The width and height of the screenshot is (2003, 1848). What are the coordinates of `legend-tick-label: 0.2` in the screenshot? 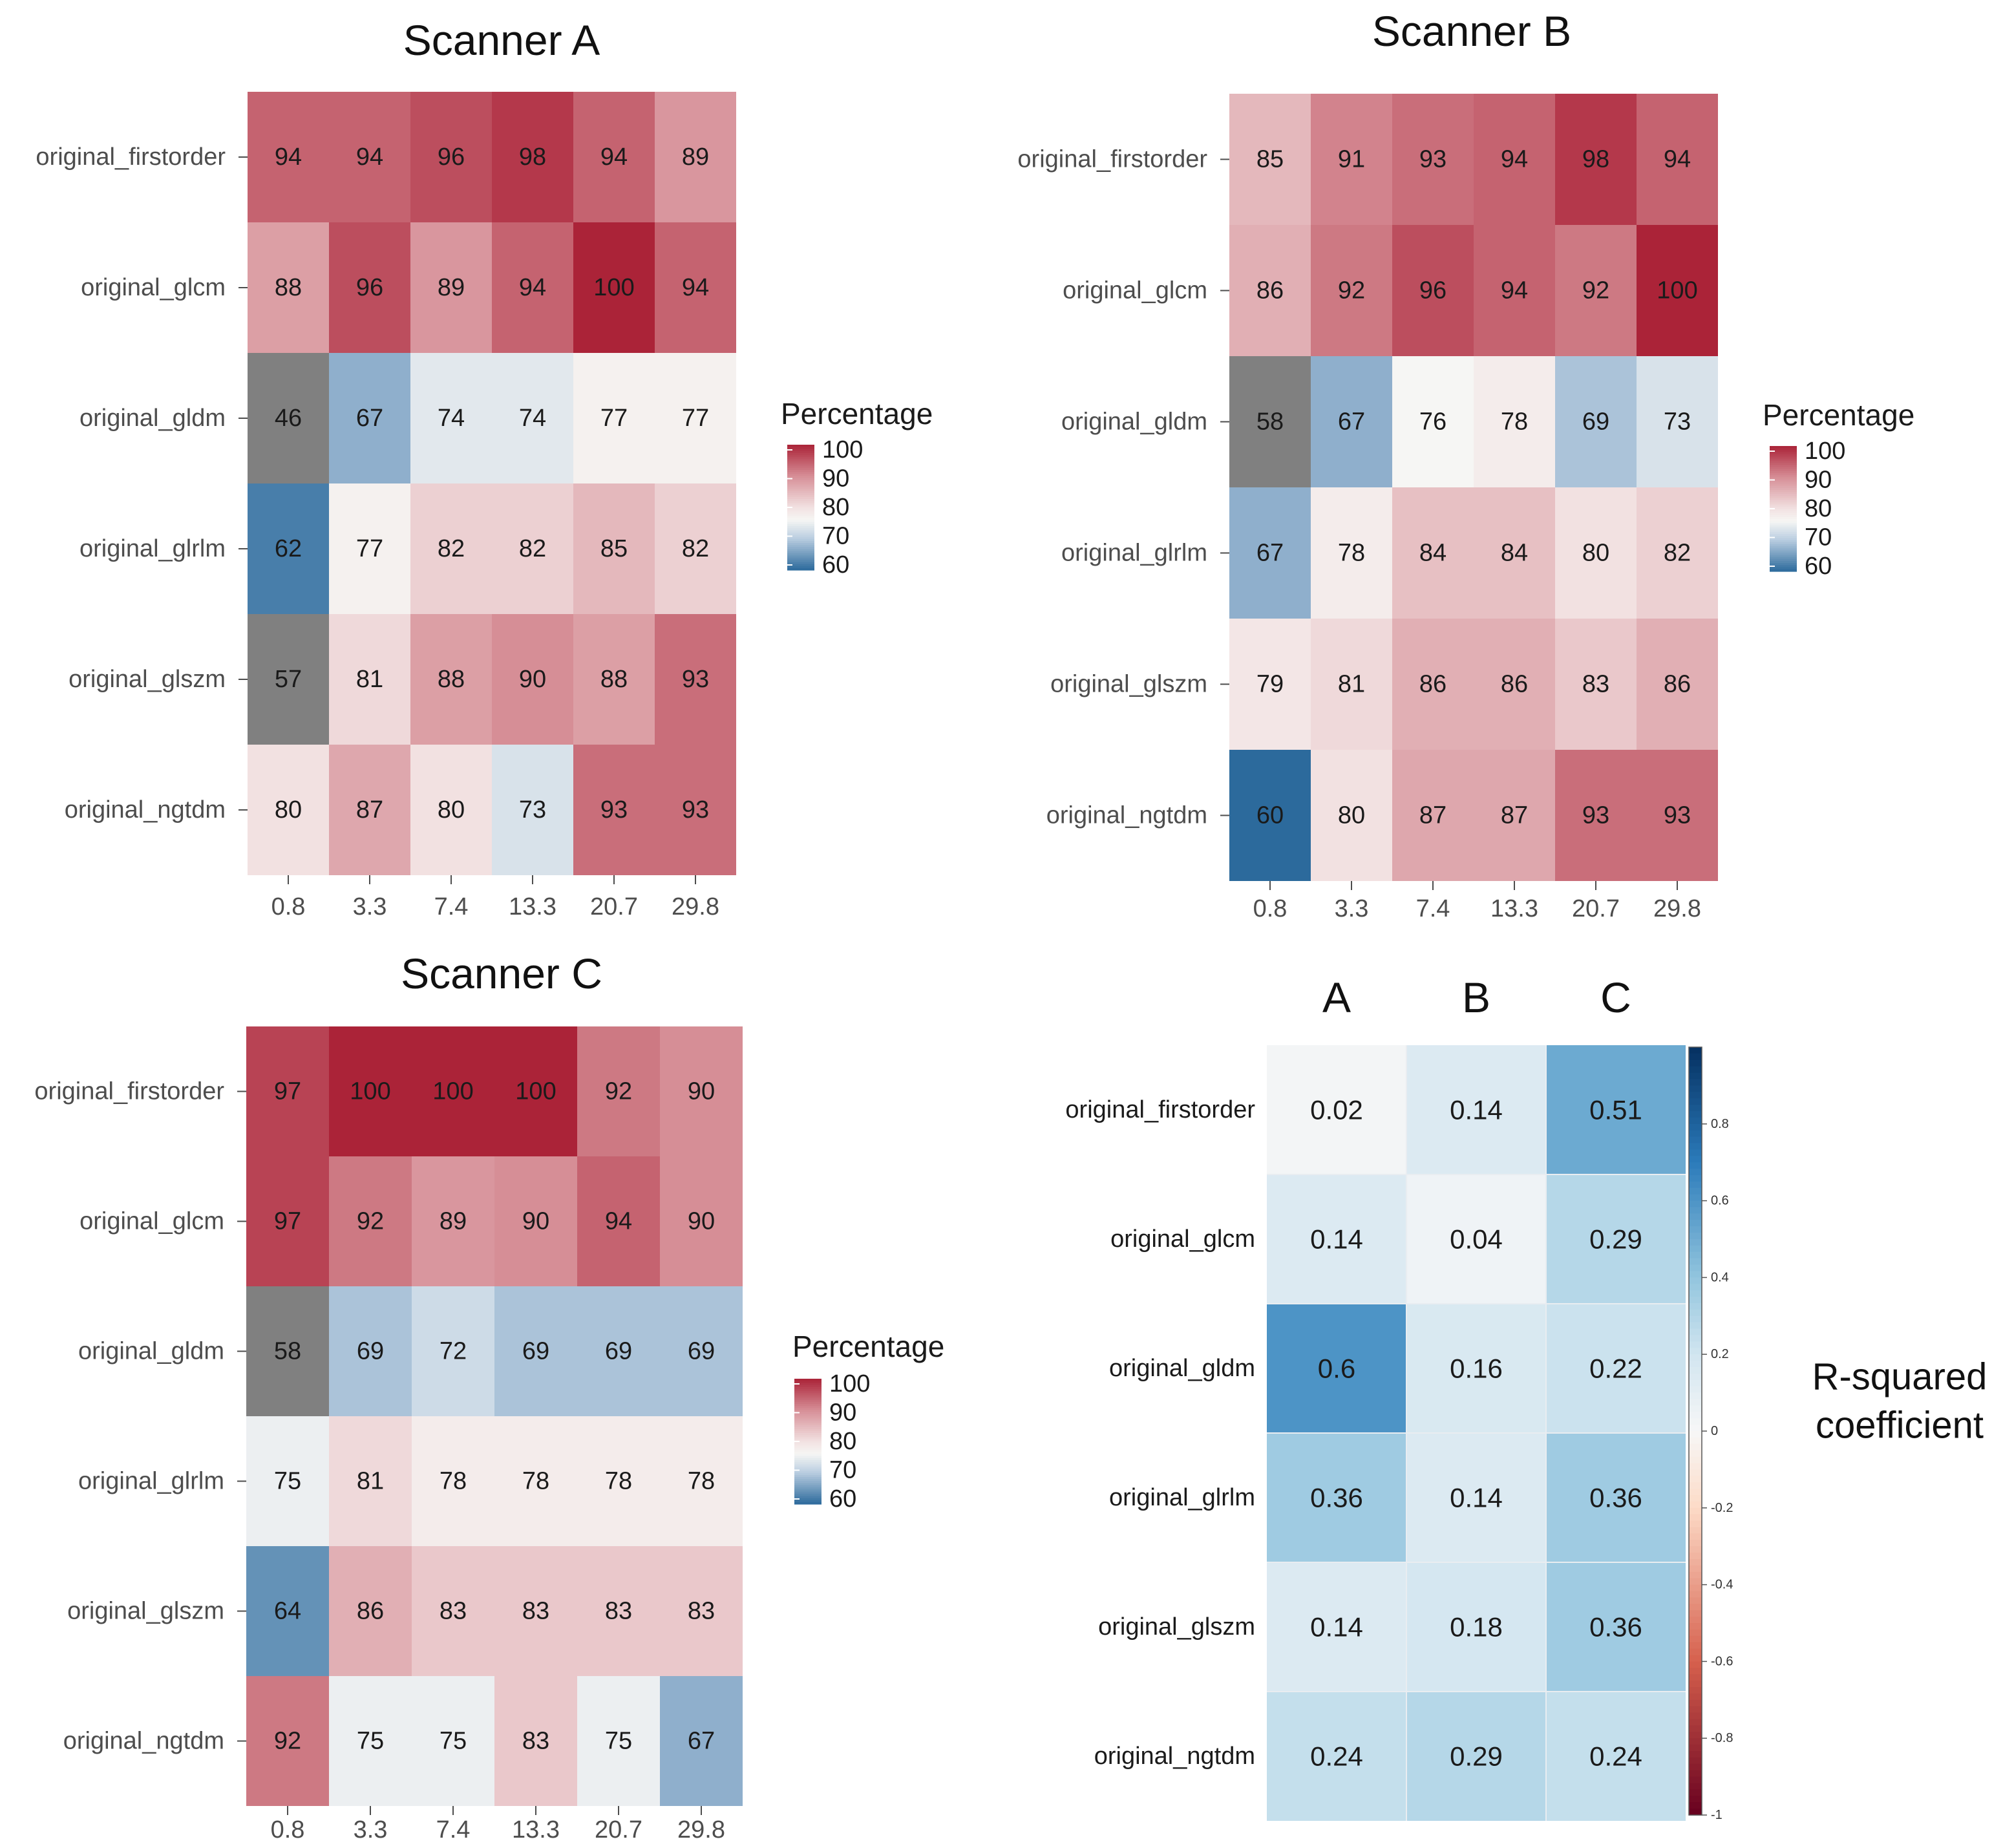 It's located at (1720, 1354).